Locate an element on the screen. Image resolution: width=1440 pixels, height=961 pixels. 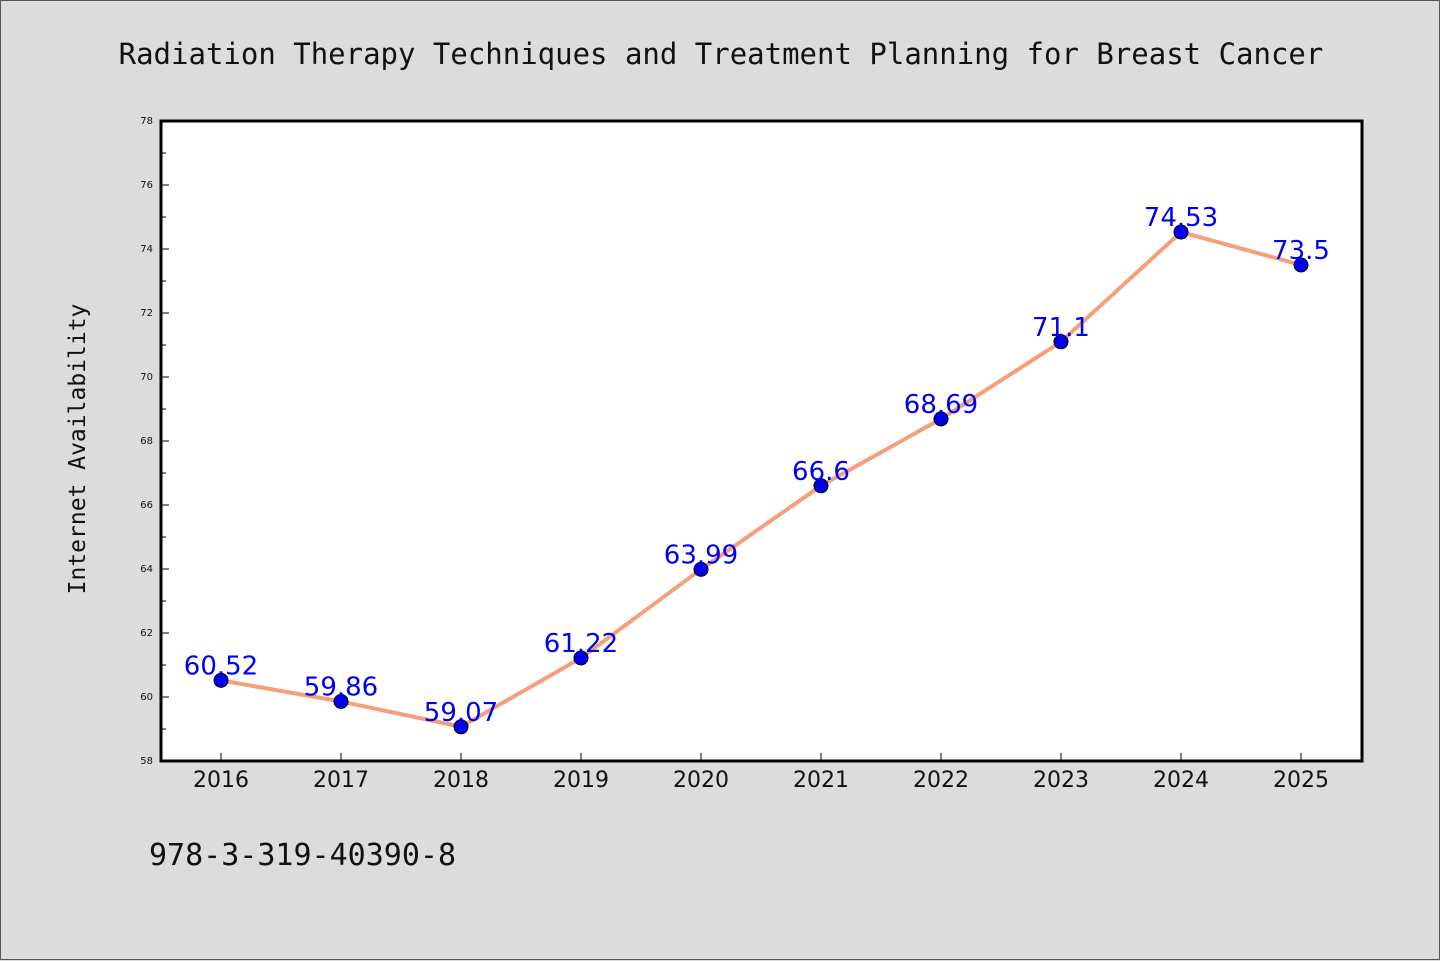
data-label-2024: 74.53 is located at coordinates (1181, 218).